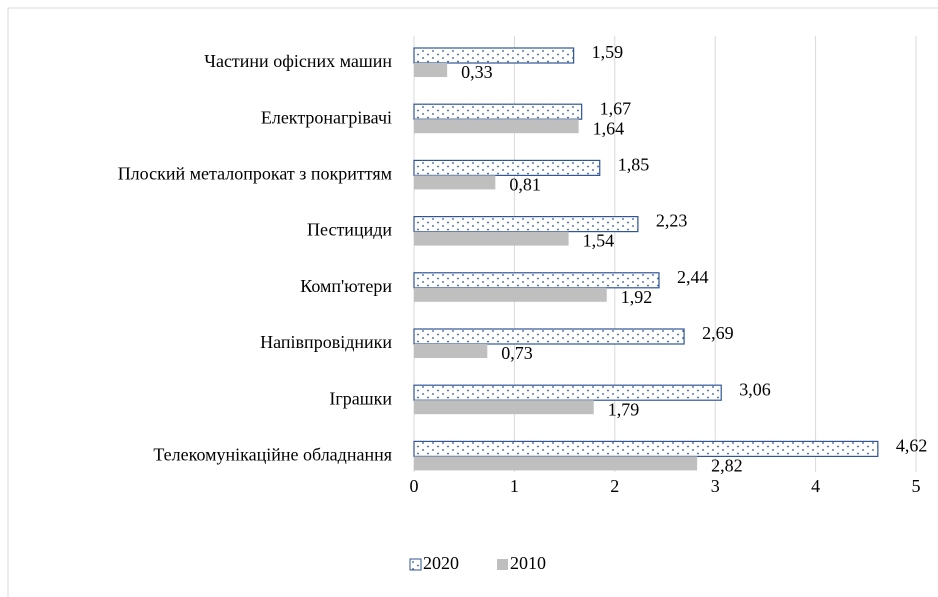  I want to click on x-tick-label: 4, so click(815, 486).